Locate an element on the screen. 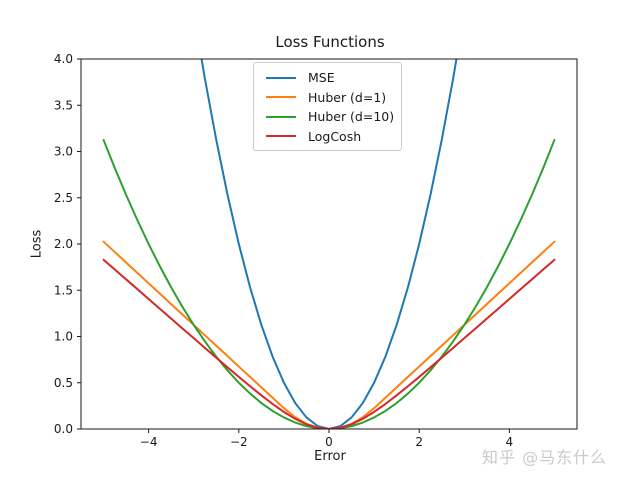 Image resolution: width=640 pixels, height=480 pixels. legend-line-sample-huber1 is located at coordinates (281, 97).